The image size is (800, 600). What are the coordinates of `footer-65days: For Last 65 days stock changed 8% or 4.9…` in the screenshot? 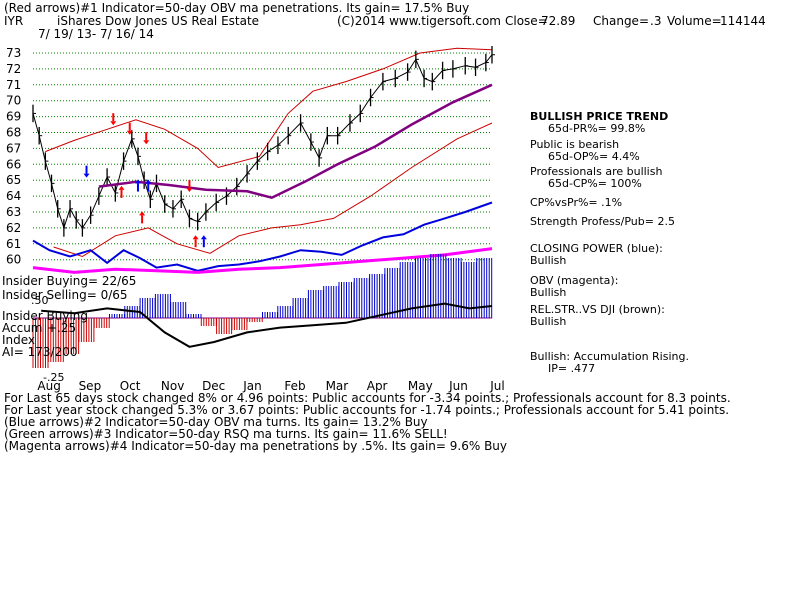 It's located at (367, 398).